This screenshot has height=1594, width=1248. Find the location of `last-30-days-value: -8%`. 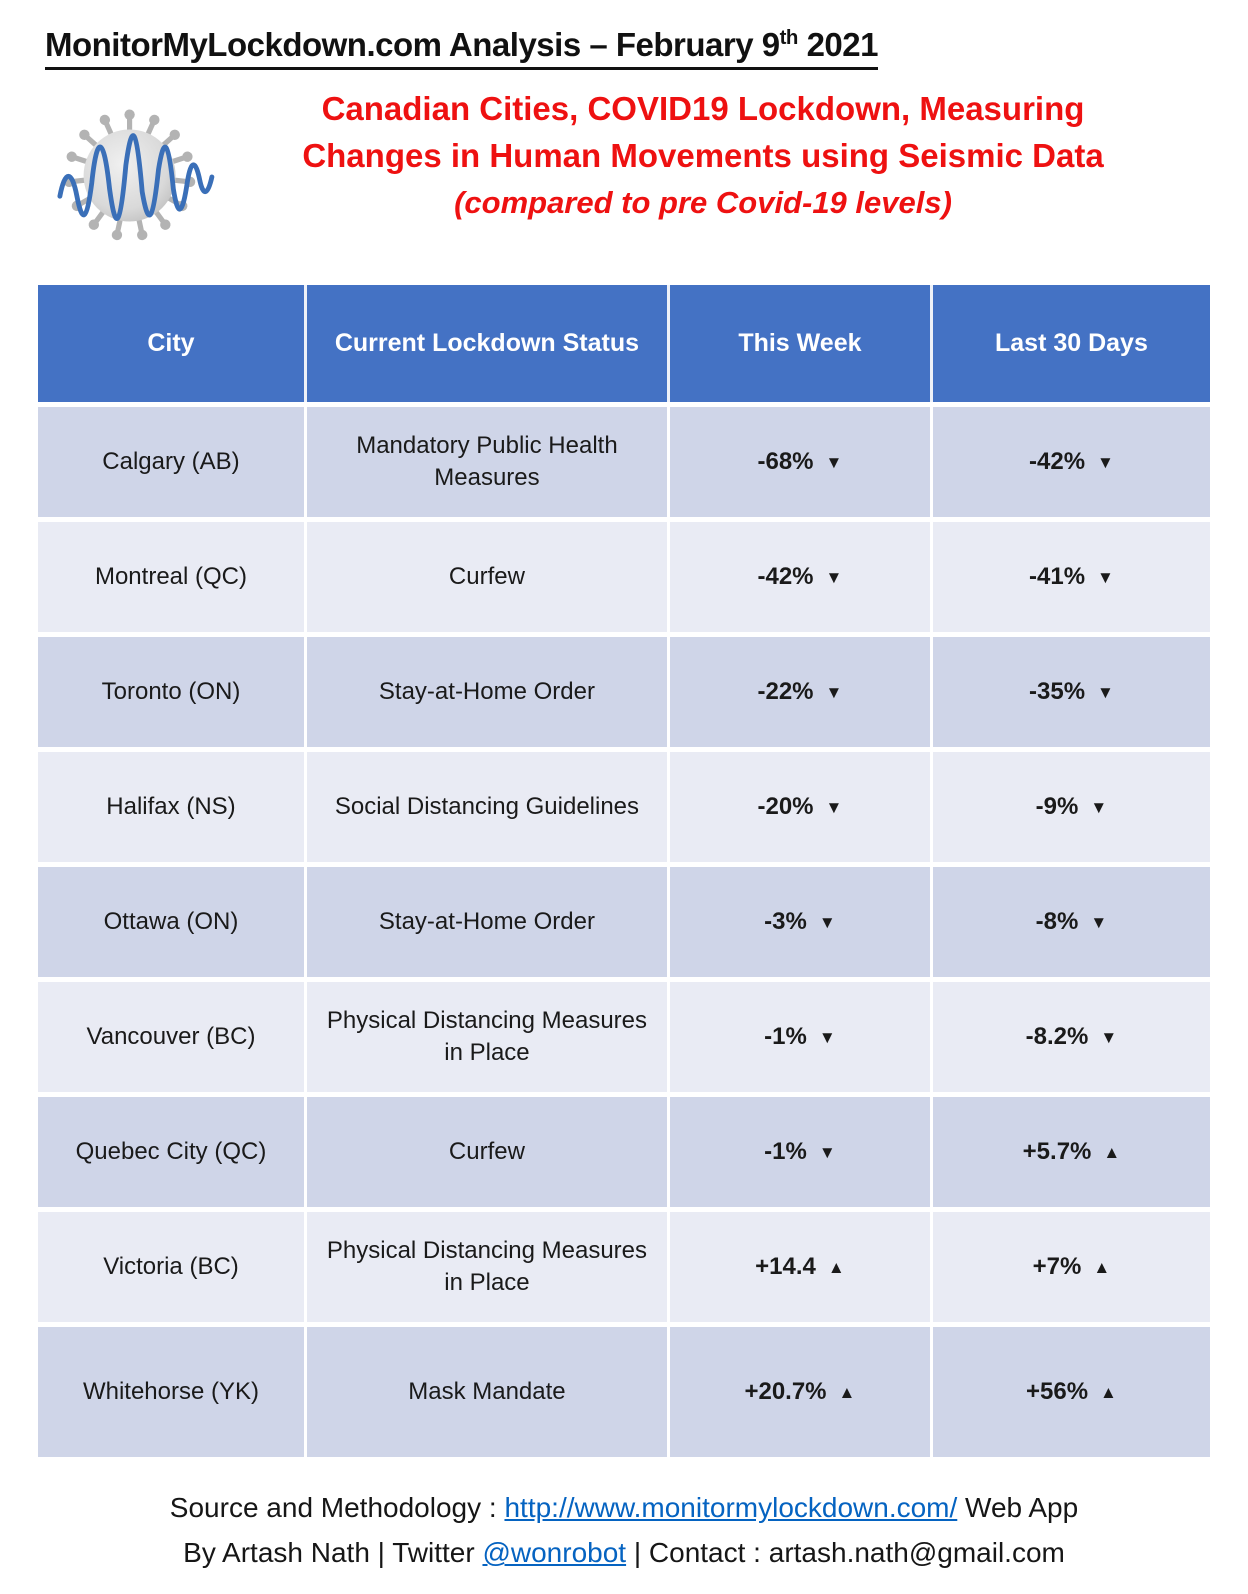

last-30-days-value: -8% is located at coordinates (1057, 921).